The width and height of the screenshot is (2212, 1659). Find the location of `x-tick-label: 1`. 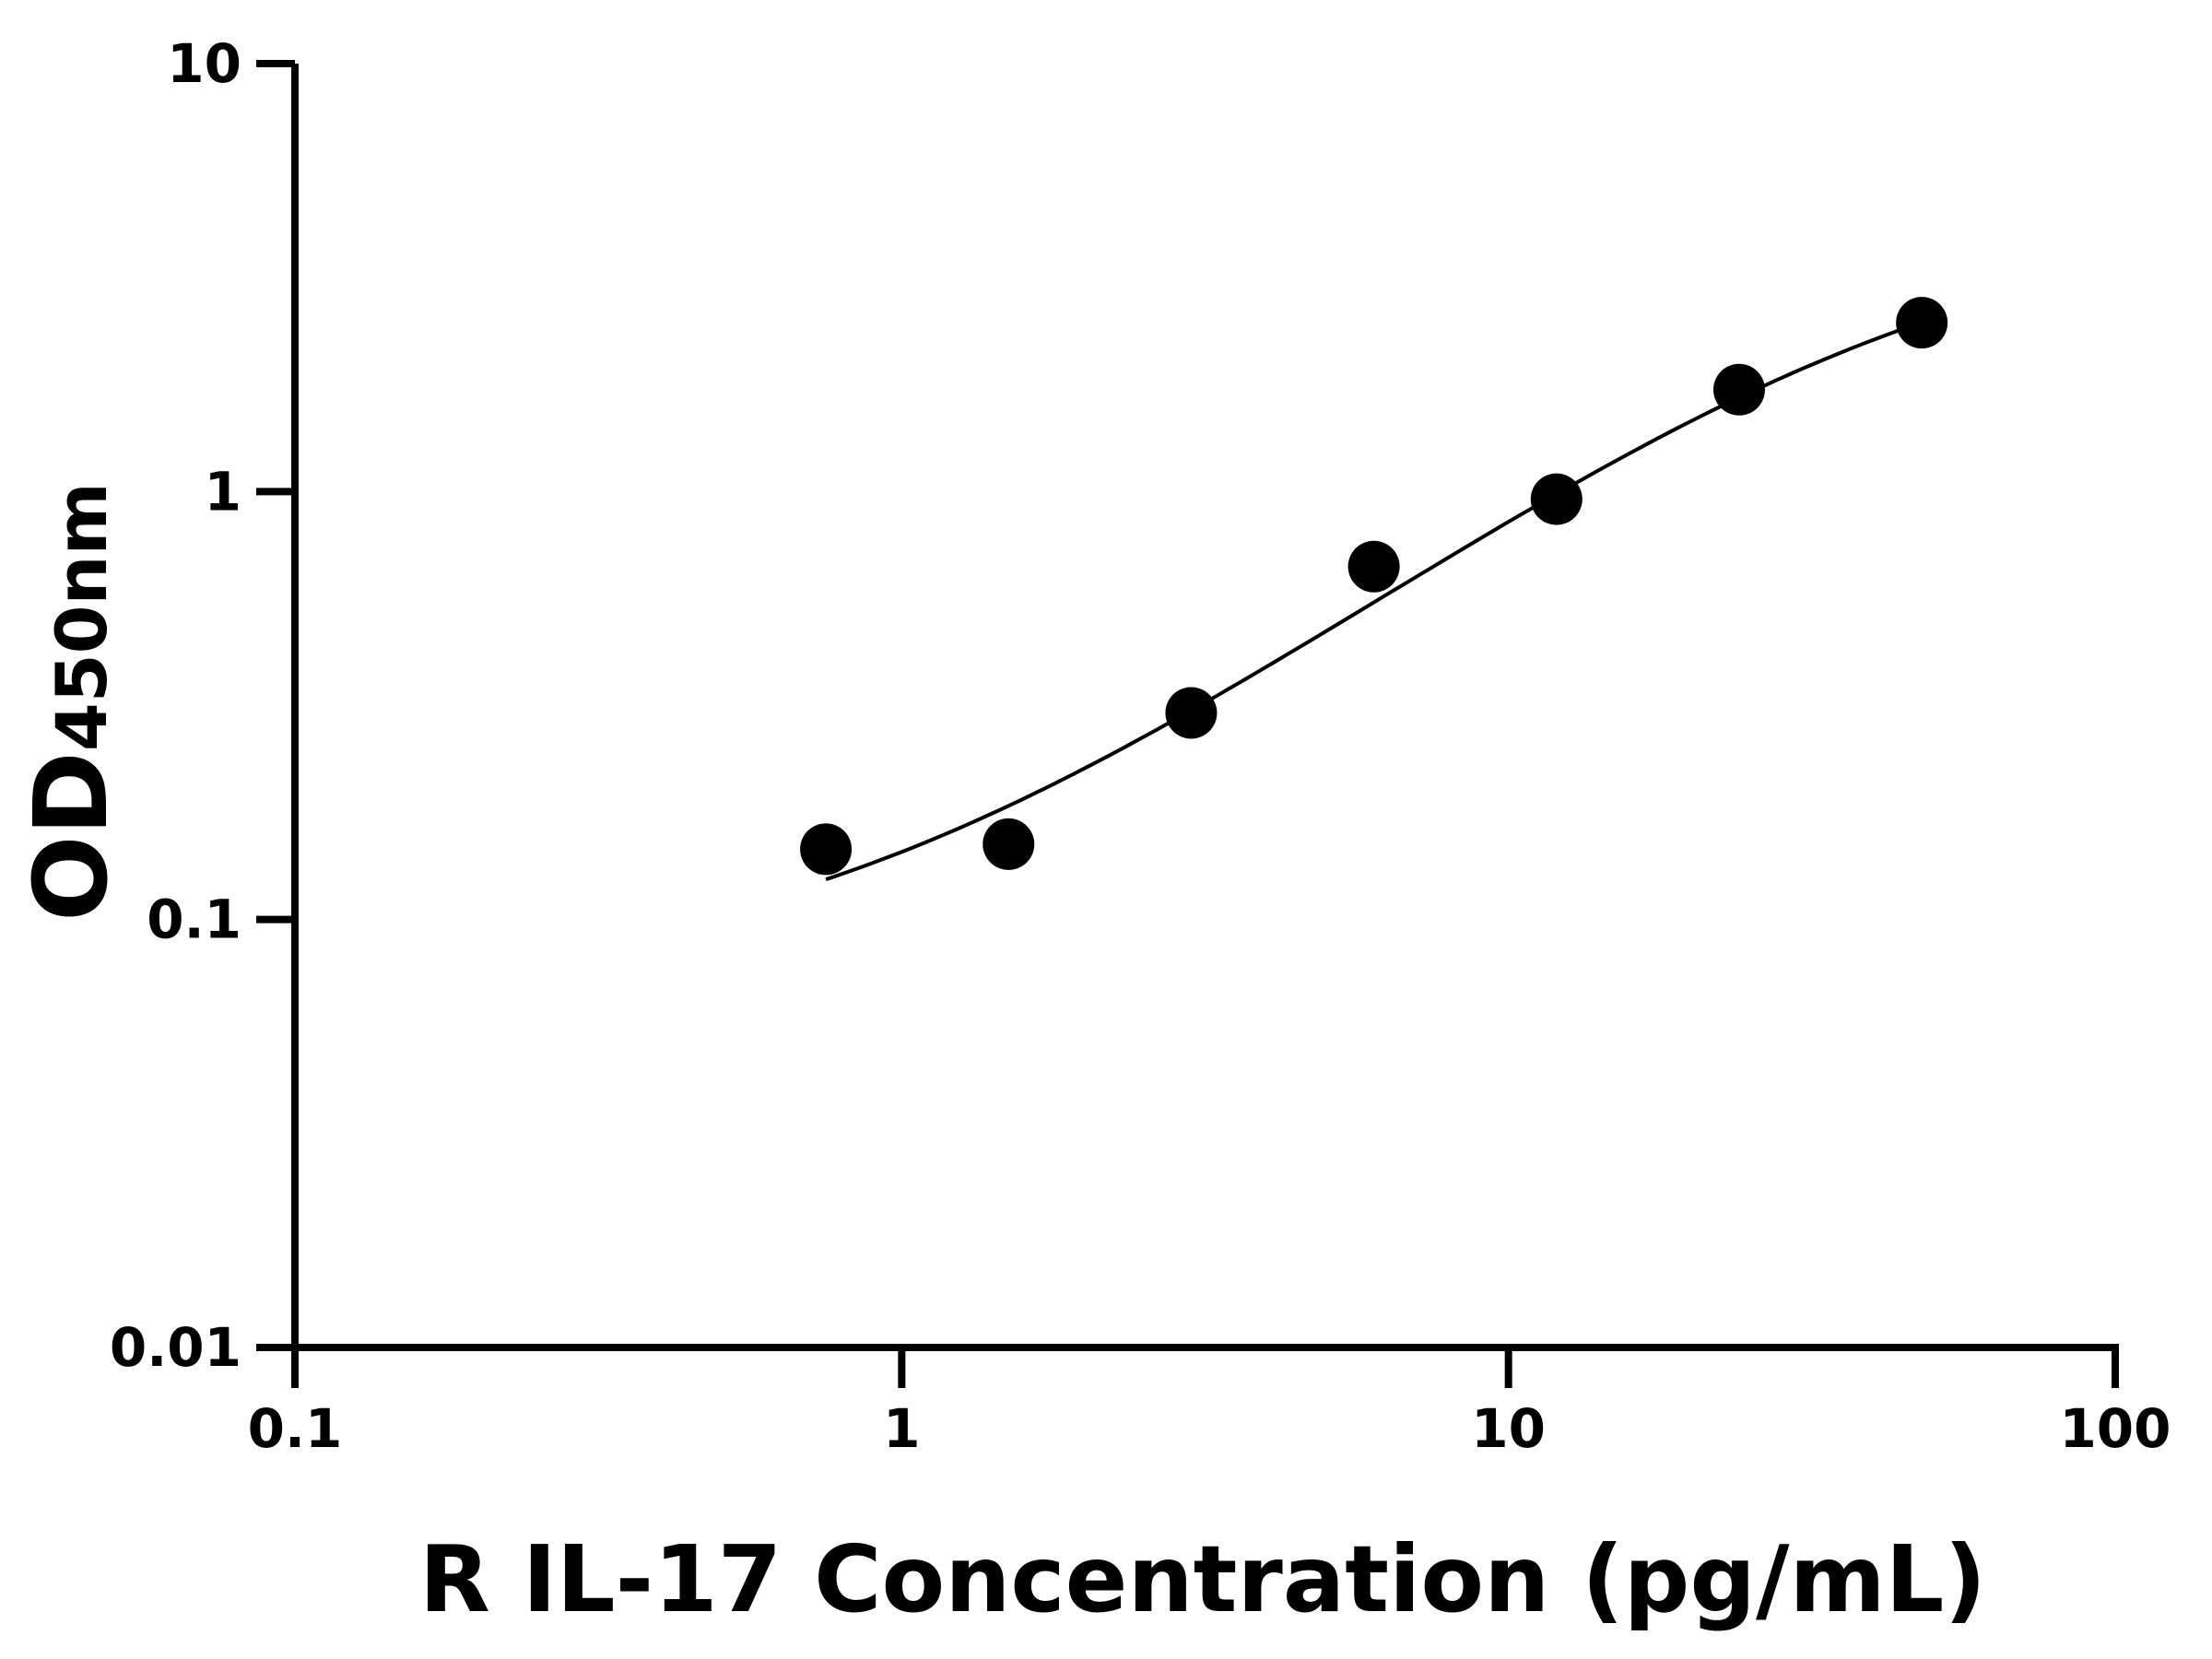

x-tick-label: 1 is located at coordinates (901, 1428).